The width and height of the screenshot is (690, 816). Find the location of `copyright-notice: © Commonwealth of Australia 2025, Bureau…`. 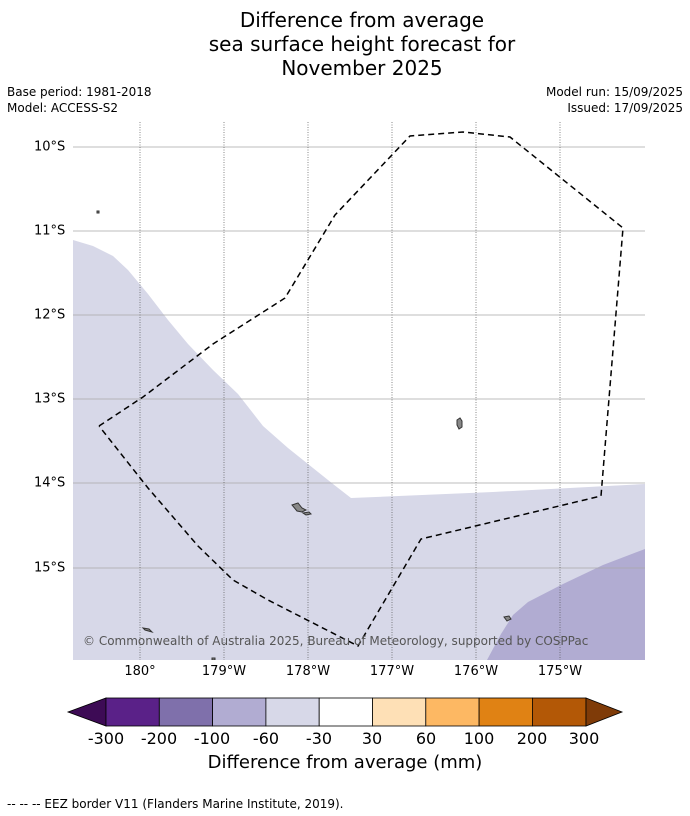

copyright-notice: © Commonwealth of Australia 2025, Bureau… is located at coordinates (335, 641).